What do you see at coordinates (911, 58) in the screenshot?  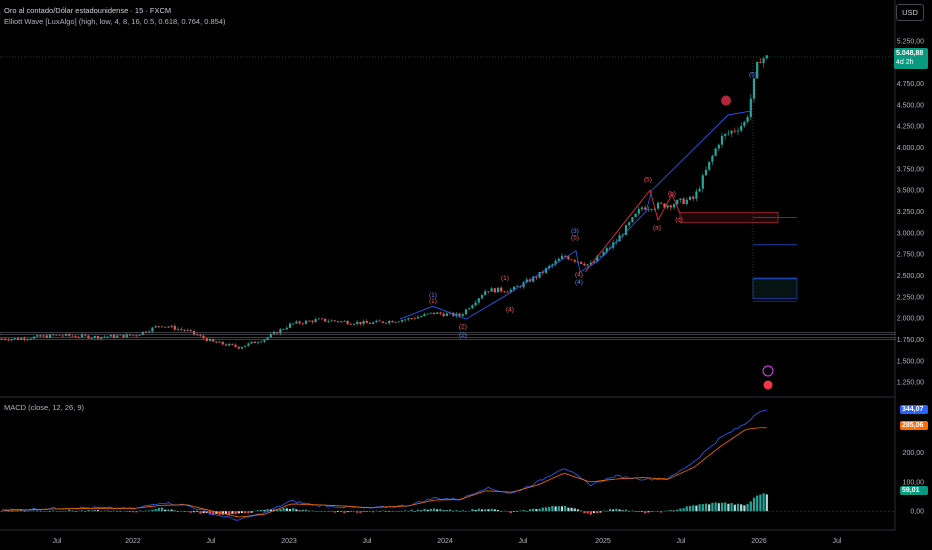 I see `last-price-badge: 5.048,88 4d 2h` at bounding box center [911, 58].